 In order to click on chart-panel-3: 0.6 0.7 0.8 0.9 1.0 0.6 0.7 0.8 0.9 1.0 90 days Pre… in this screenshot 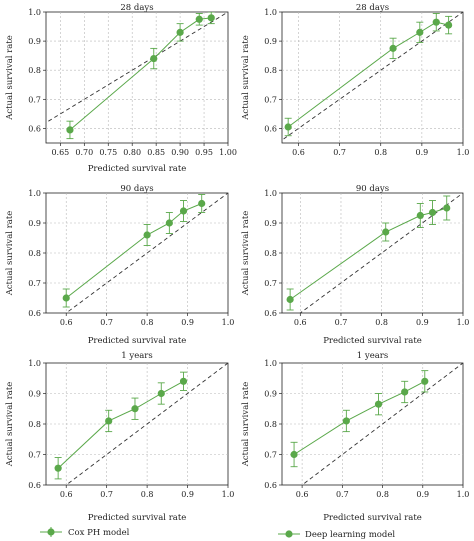, I will do `click(119, 265)`.